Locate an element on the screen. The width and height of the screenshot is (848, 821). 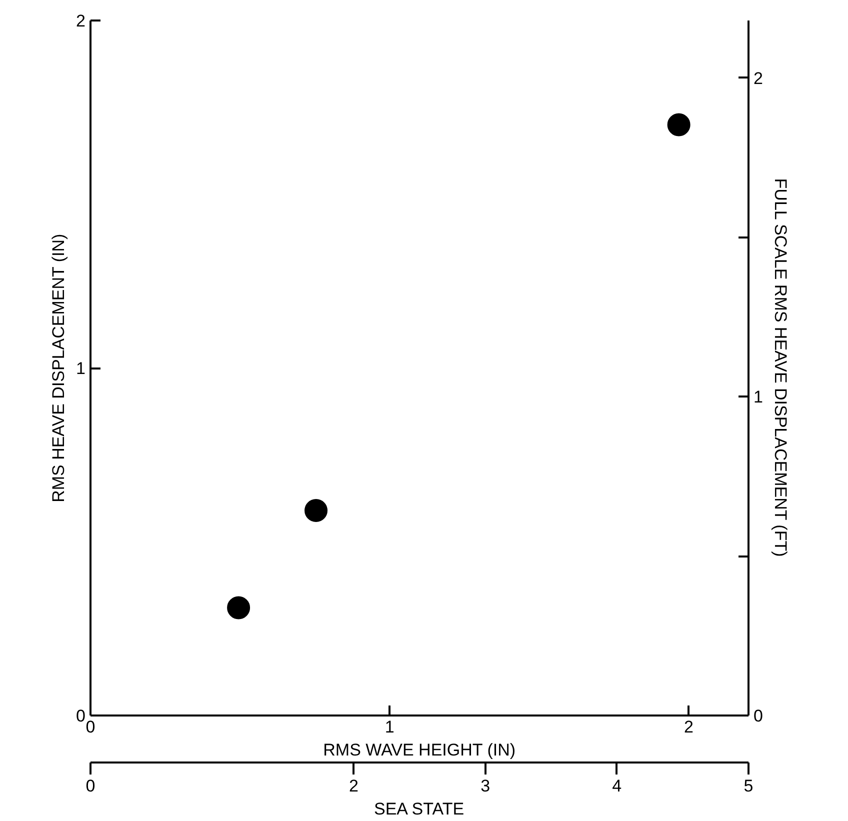
x2-tick-label: 5 is located at coordinates (749, 786).